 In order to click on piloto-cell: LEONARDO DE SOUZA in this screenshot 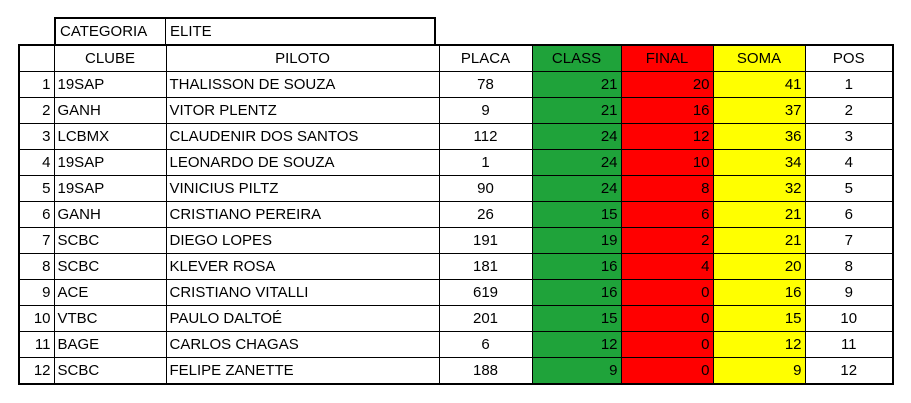, I will do `click(302, 162)`.